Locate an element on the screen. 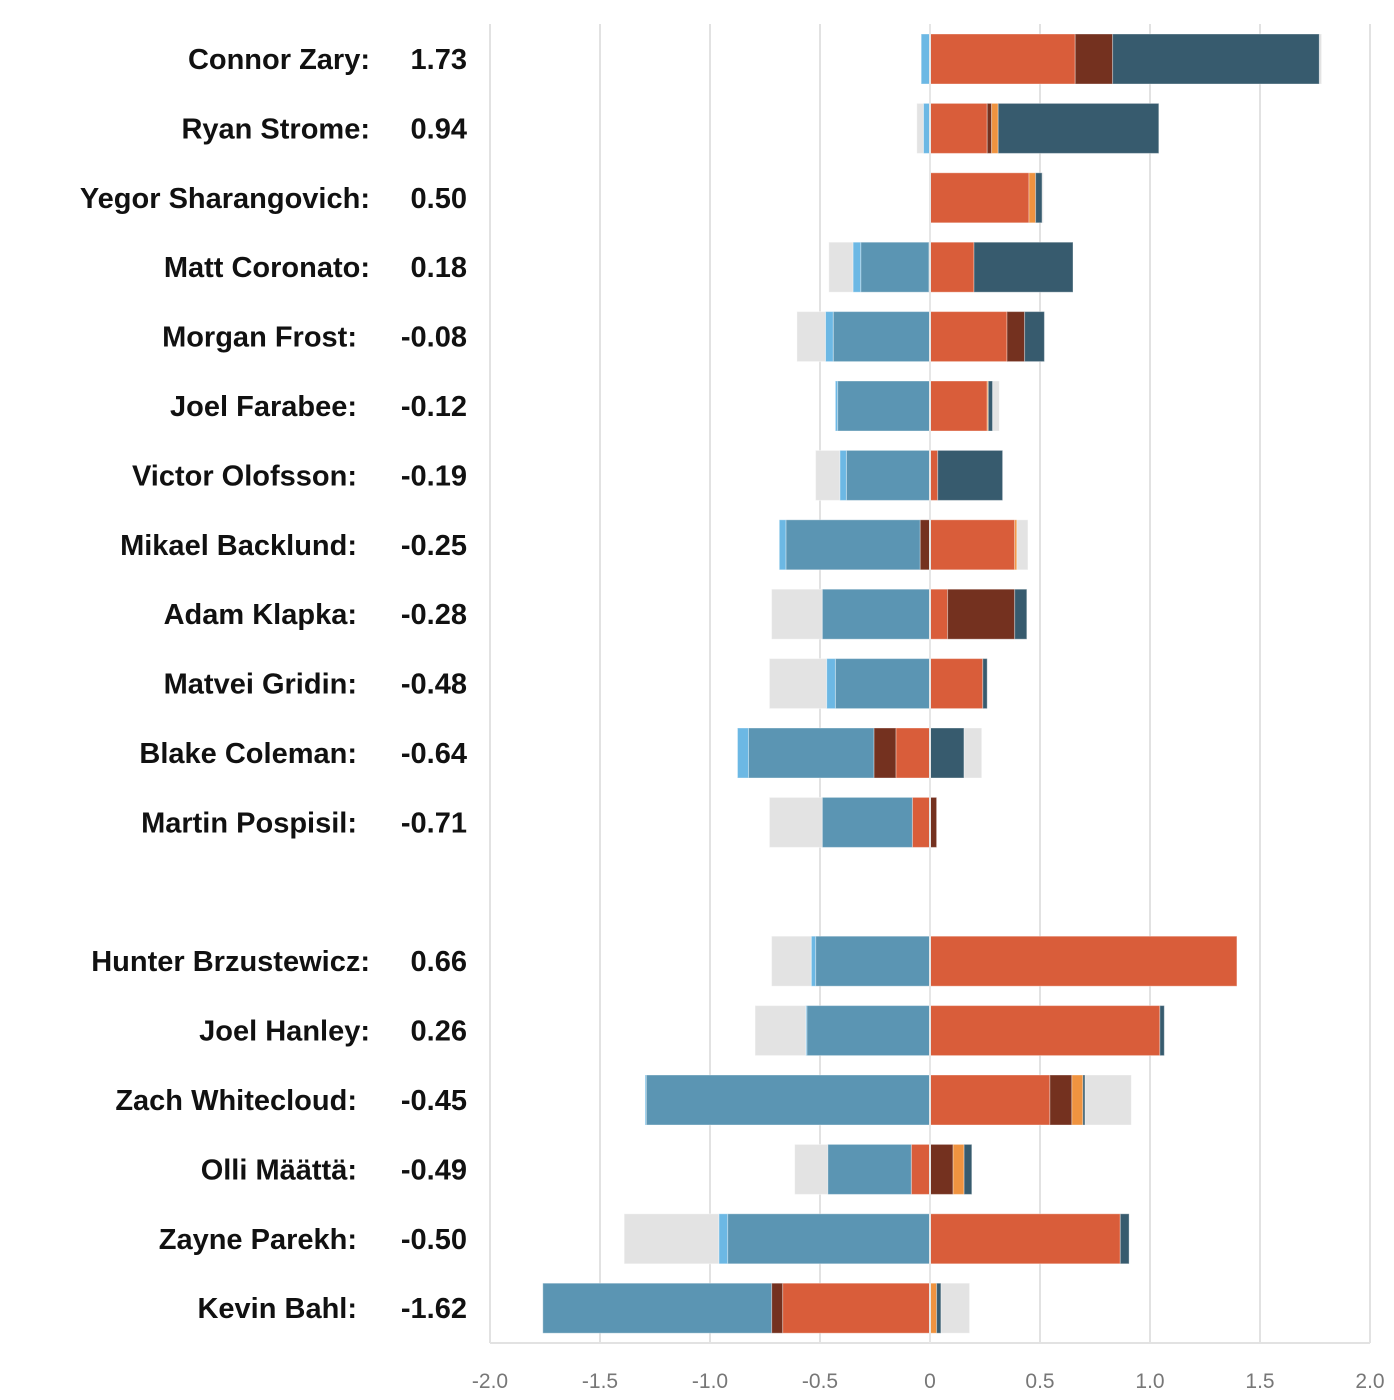  x-tick-label: -1.0 is located at coordinates (710, 1381).